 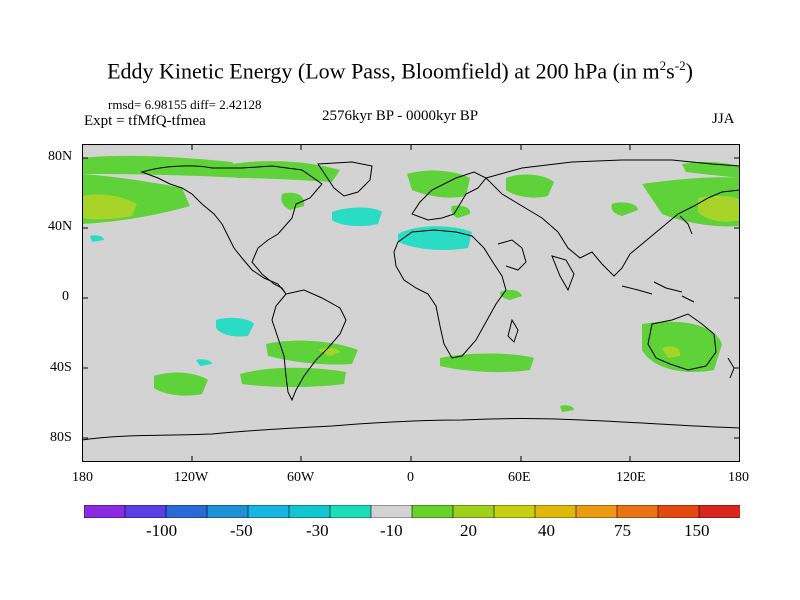 I want to click on shade-yellow-na-pacific, so click(x=109, y=207).